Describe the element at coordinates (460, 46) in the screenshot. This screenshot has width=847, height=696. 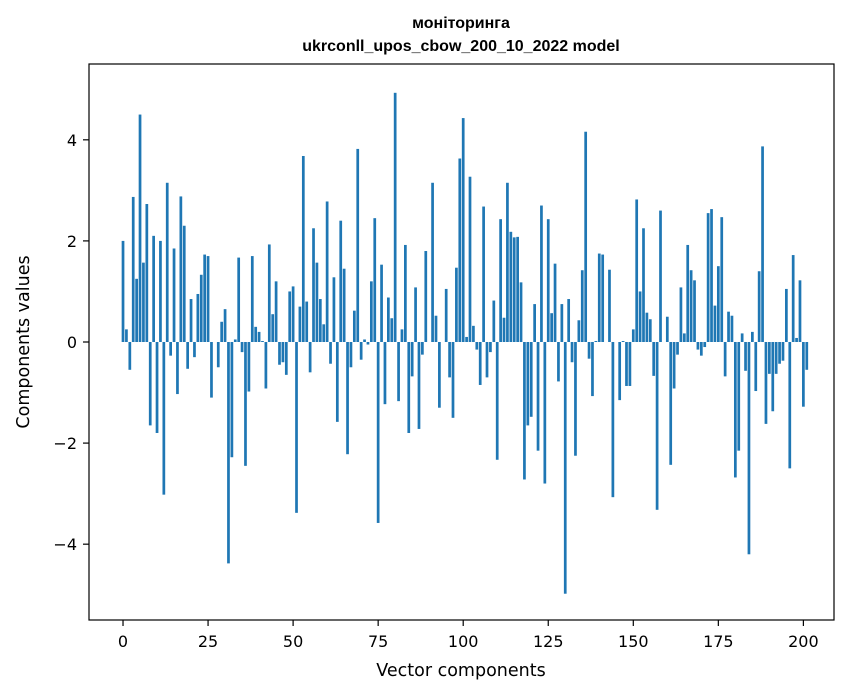
I see `chart-title-line-2: ukrconll_upos_cbow_200_10_2022 model` at that location.